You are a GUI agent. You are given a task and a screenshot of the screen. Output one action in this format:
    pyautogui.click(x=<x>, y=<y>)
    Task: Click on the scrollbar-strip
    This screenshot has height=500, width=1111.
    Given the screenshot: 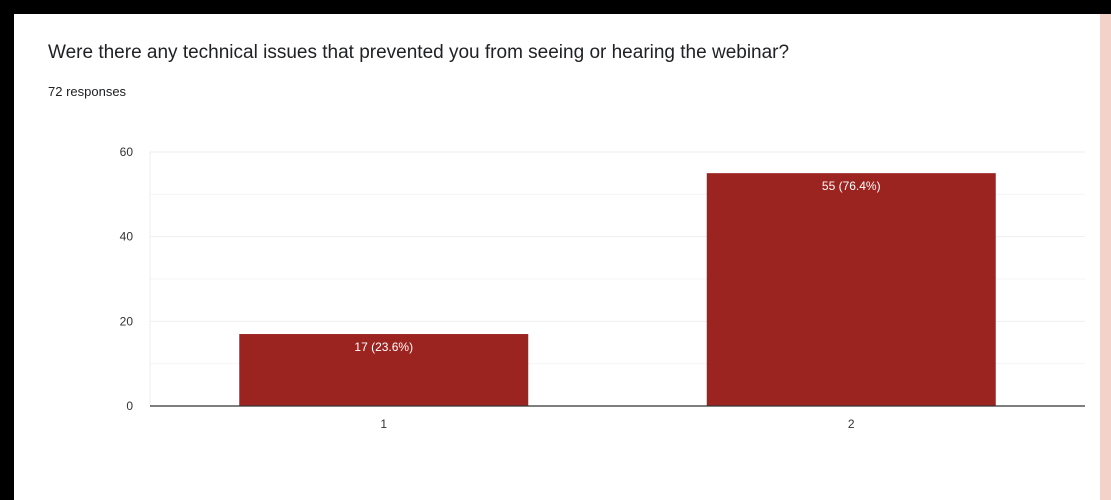 What is the action you would take?
    pyautogui.click(x=1105, y=257)
    